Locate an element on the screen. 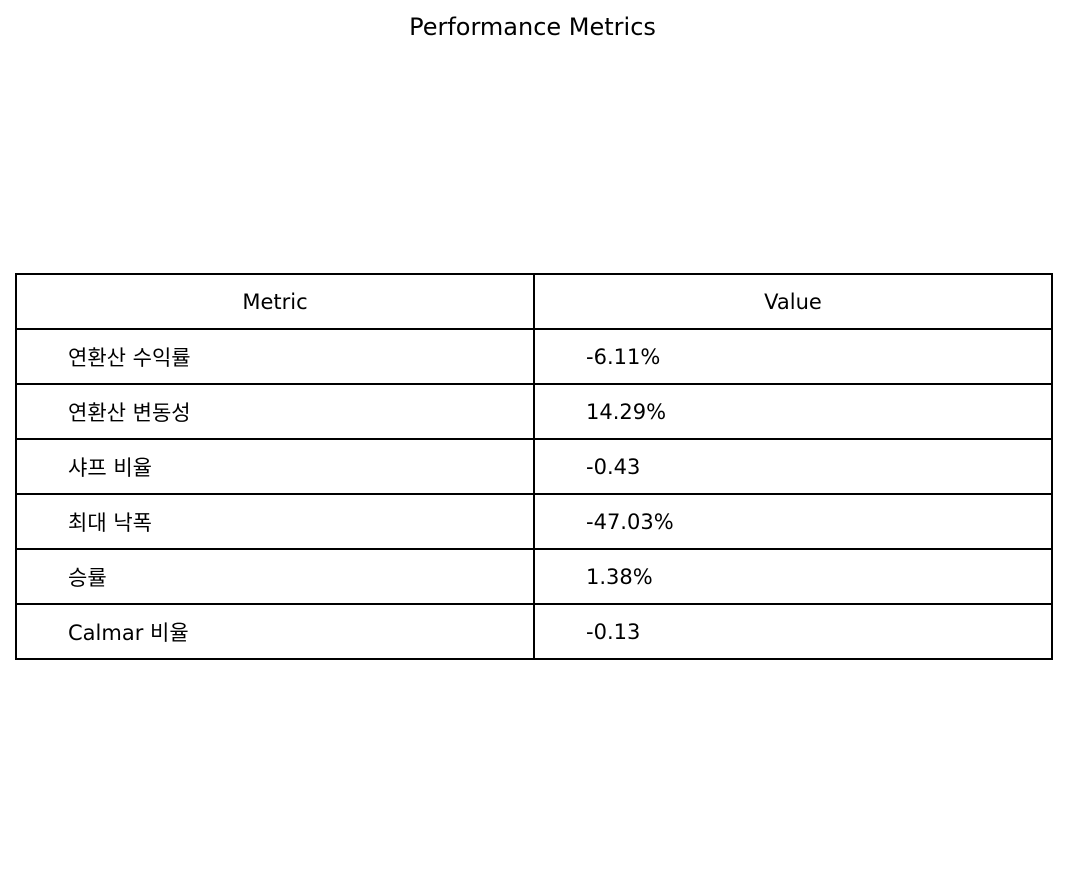 The width and height of the screenshot is (1065, 885). table-row: 승률 1.38% is located at coordinates (534, 576).